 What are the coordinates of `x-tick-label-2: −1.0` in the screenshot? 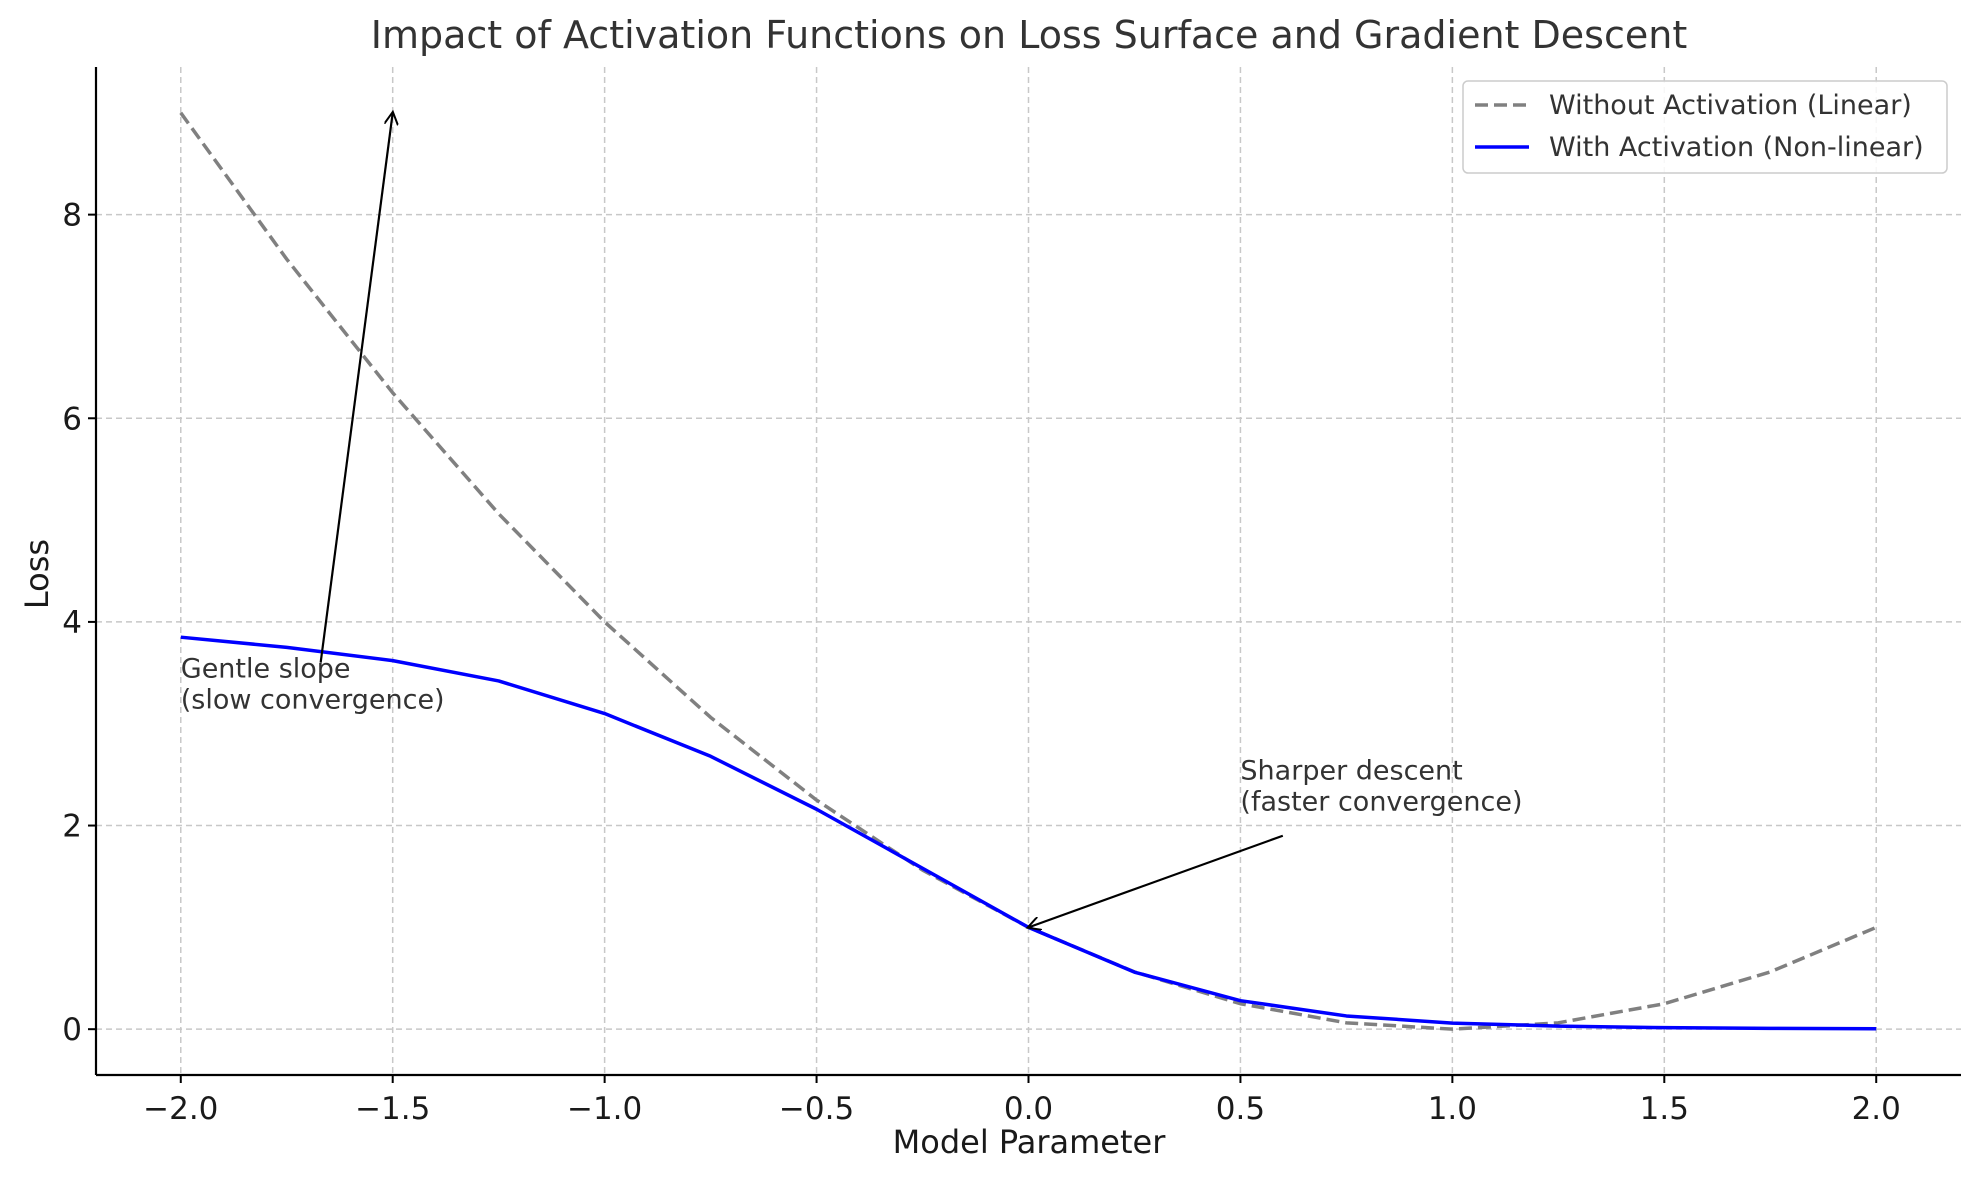 It's located at (604, 1109).